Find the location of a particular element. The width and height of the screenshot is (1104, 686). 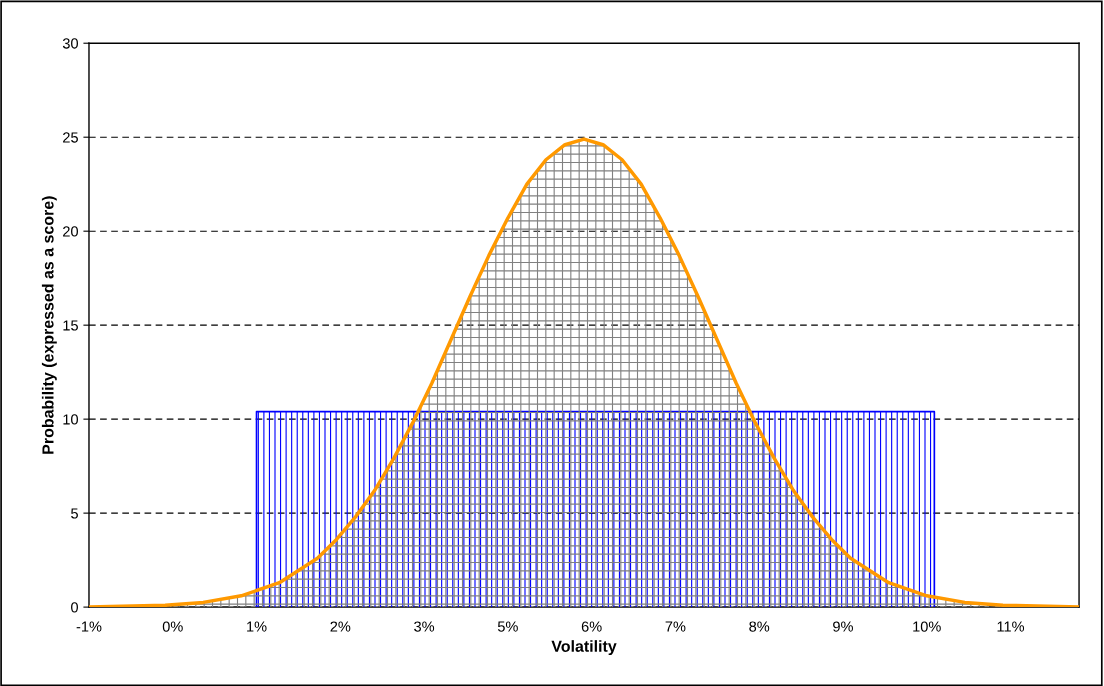

y-tick-label: 10 is located at coordinates (70, 419).